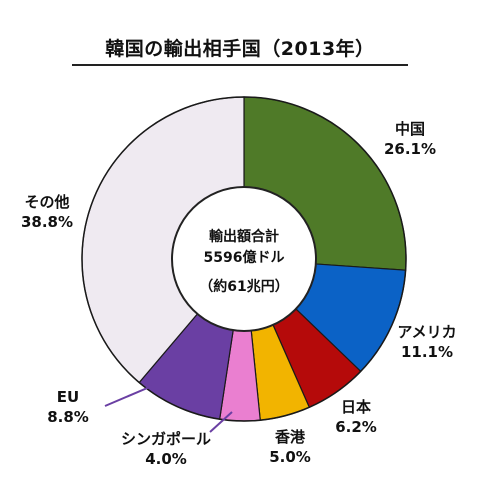  I want to click on title-underline, so click(240, 65).